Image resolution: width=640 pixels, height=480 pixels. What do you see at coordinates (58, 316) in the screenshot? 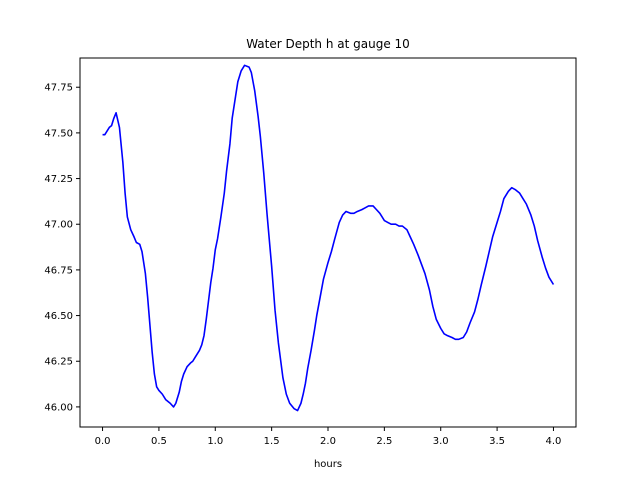
I see `y-tick-label: 46.50` at bounding box center [58, 316].